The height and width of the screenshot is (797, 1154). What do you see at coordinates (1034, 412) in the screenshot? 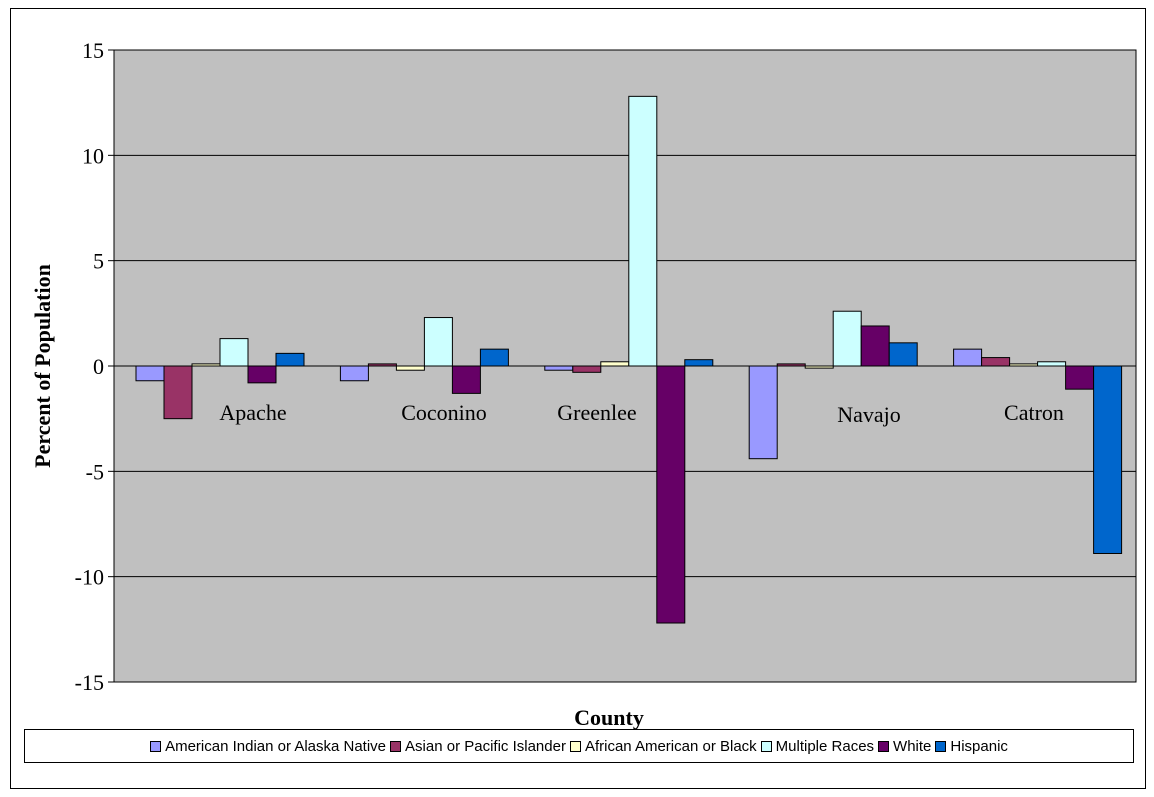
I see `category-label: Catron` at bounding box center [1034, 412].